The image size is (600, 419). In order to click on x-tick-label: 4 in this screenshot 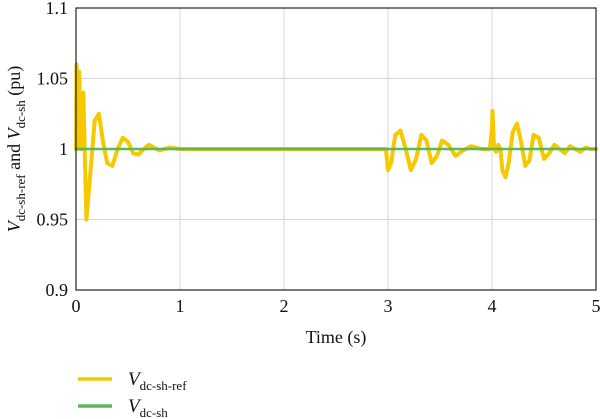, I will do `click(492, 306)`.